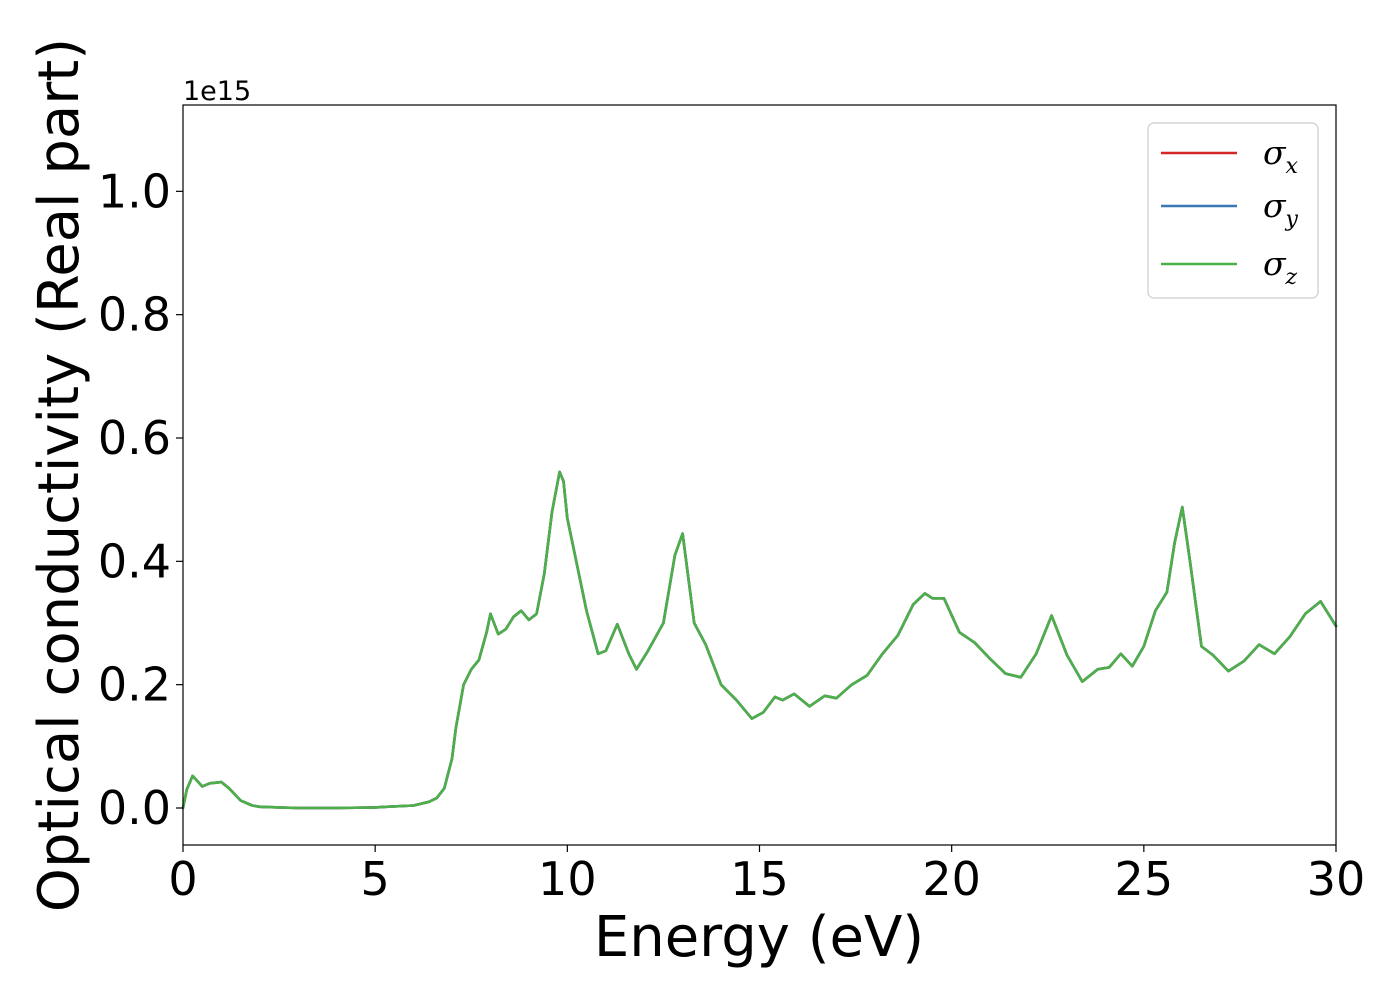  What do you see at coordinates (759, 879) in the screenshot?
I see `x-tick-label: 15` at bounding box center [759, 879].